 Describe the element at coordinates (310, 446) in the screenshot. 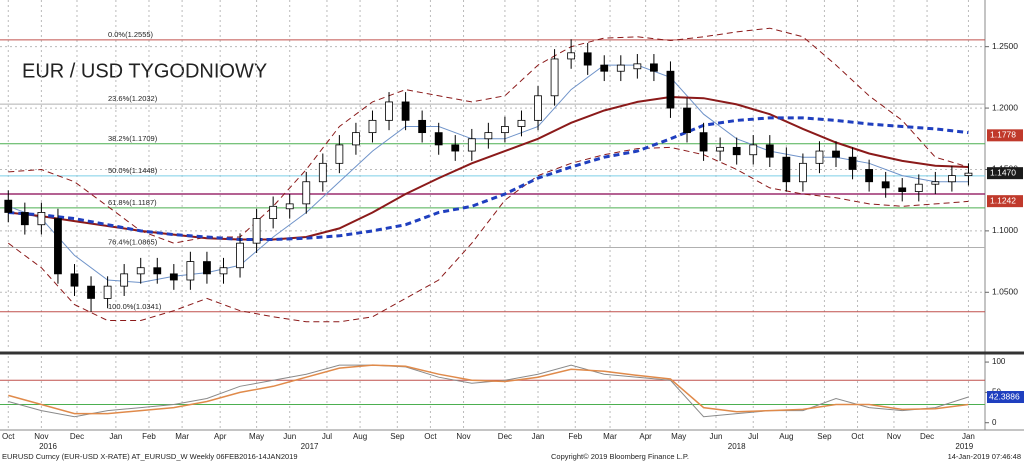

I see `year-label: 2017` at that location.